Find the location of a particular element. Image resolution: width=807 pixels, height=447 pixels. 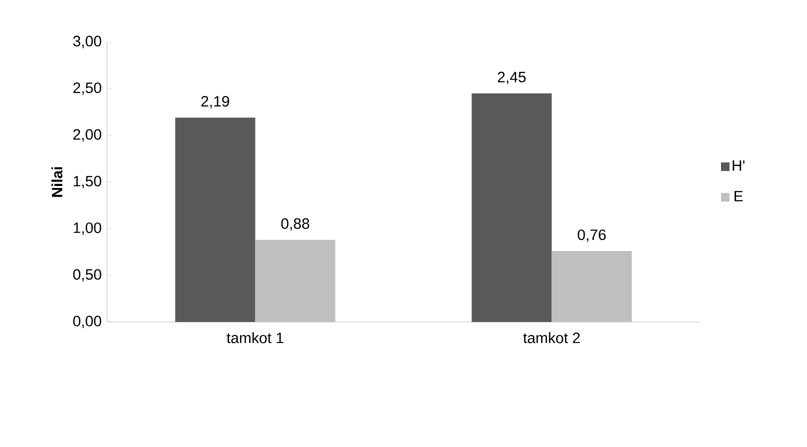

y-tick-label: 2,00 is located at coordinates (87, 135).